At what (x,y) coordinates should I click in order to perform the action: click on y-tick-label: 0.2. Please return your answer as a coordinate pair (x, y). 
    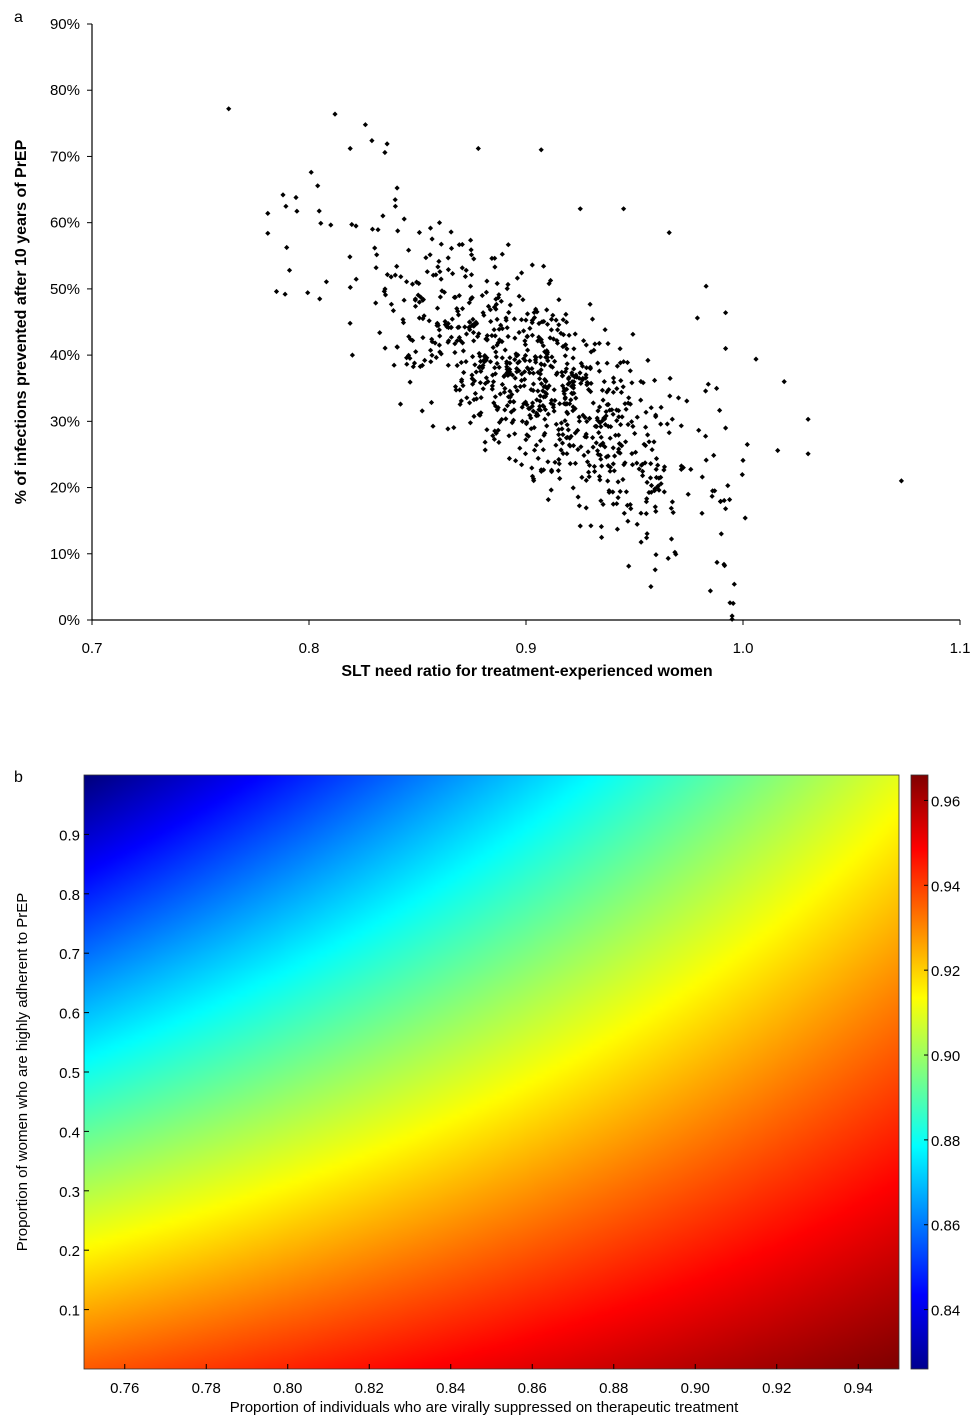
    Looking at the image, I should click on (69, 1251).